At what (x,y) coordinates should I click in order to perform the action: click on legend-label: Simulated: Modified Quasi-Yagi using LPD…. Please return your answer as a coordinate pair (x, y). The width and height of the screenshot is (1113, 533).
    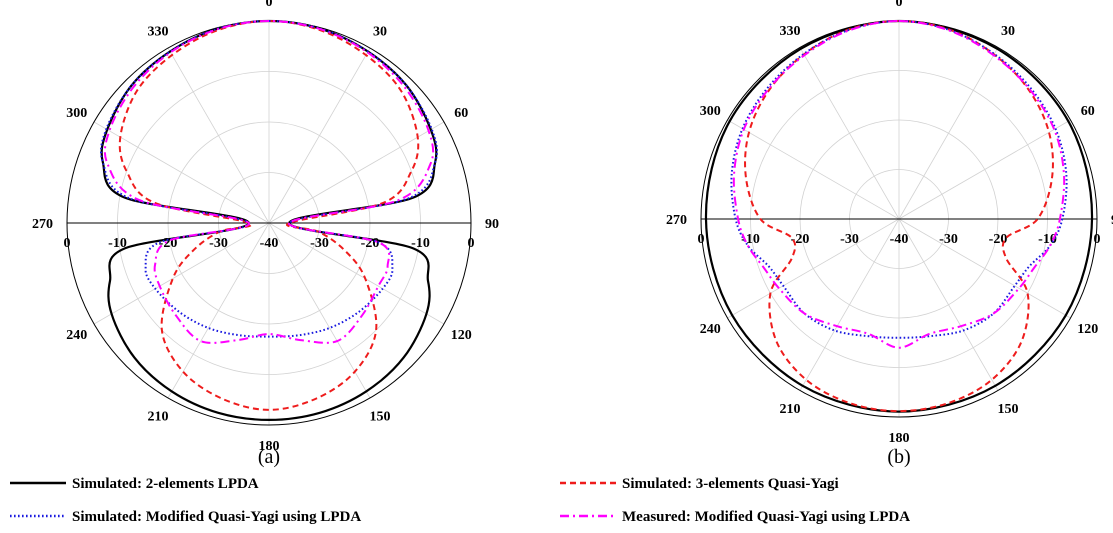
    Looking at the image, I should click on (216, 517).